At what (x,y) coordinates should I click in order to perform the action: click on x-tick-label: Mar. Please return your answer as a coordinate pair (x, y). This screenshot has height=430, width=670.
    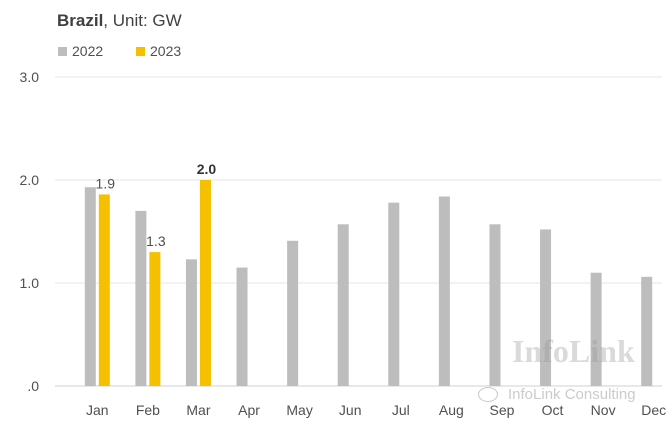
    Looking at the image, I should click on (198, 410).